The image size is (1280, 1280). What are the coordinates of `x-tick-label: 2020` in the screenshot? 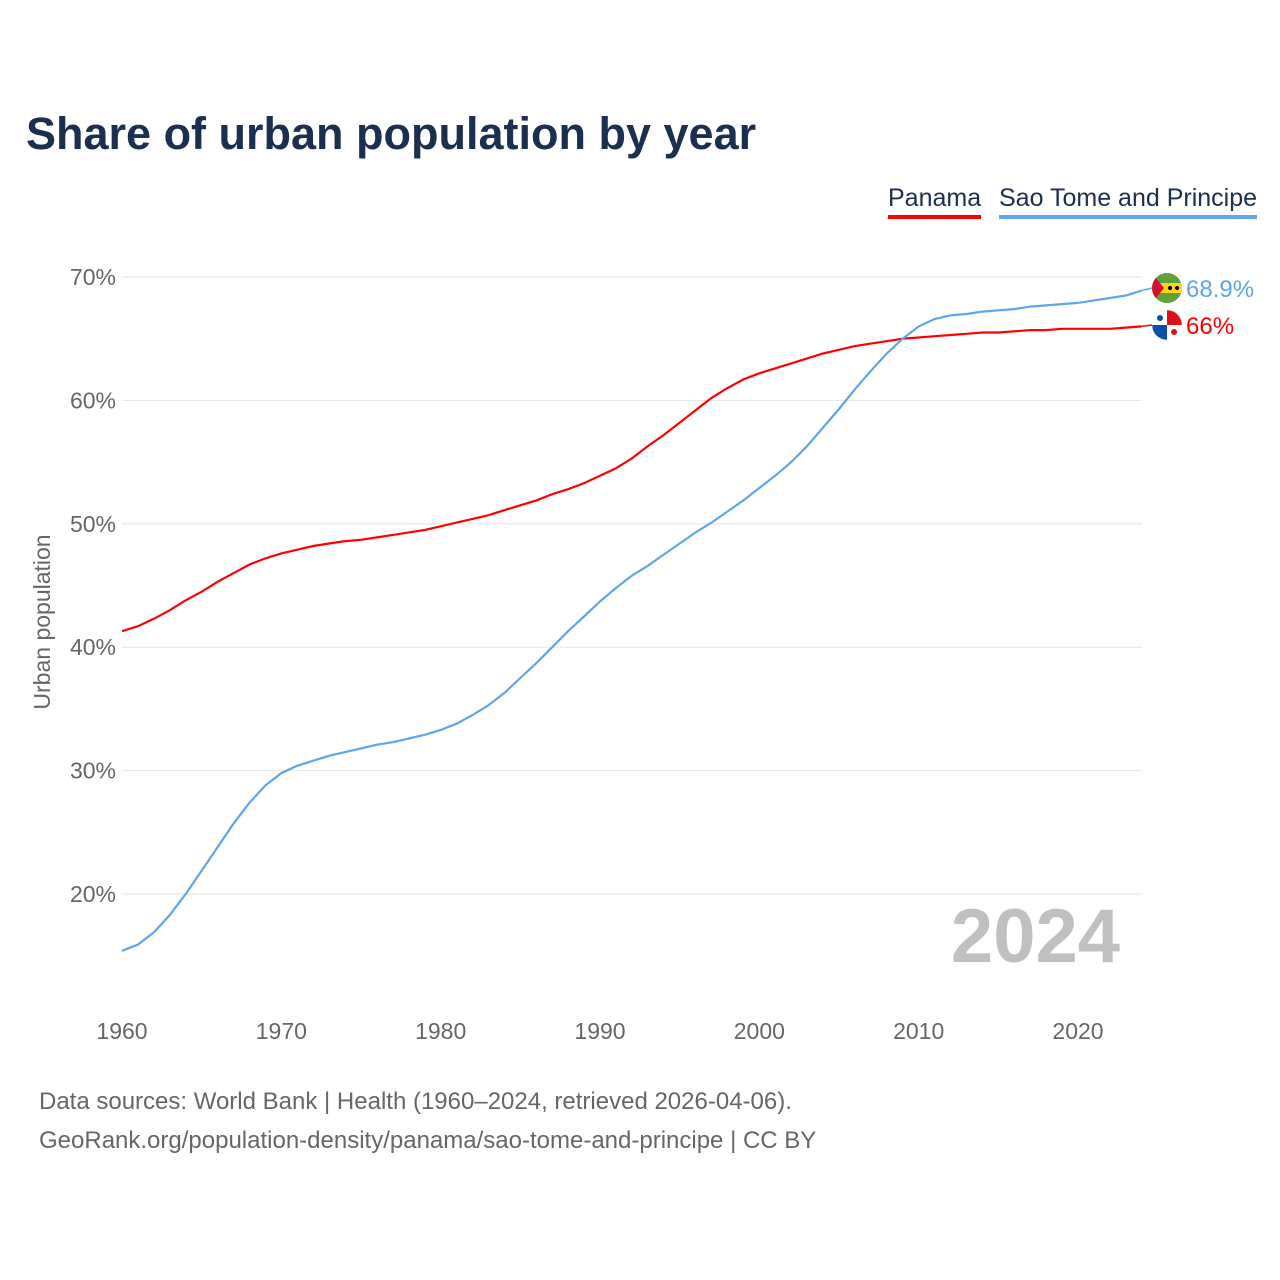 It's located at (1077, 1031).